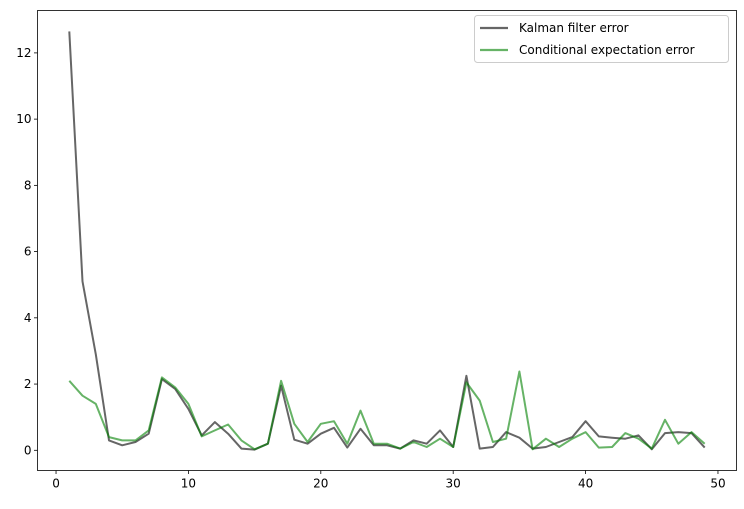 The height and width of the screenshot is (509, 744). I want to click on x-axis: 0 10 20 30 40 50, so click(389, 480).